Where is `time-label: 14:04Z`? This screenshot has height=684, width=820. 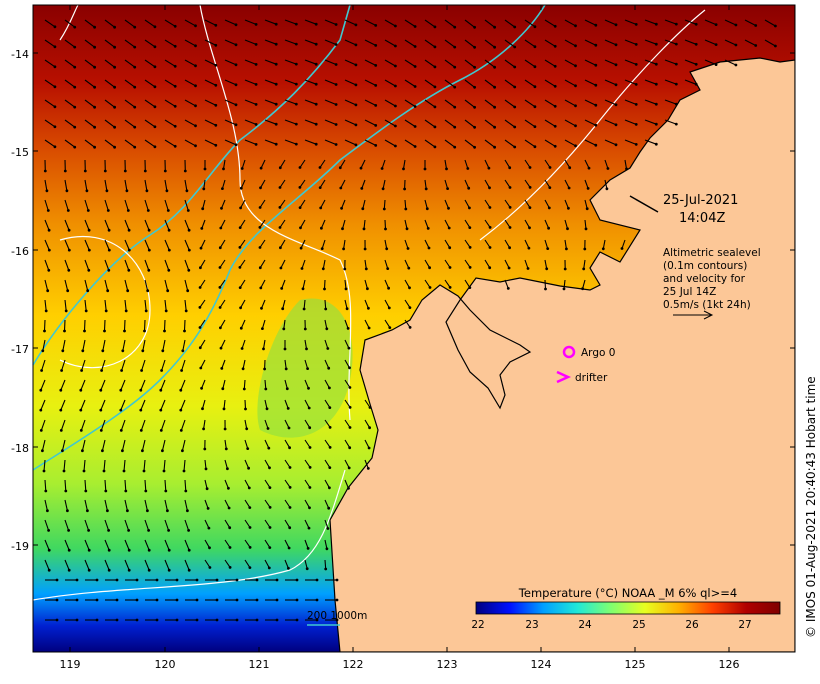
time-label: 14:04Z is located at coordinates (702, 218).